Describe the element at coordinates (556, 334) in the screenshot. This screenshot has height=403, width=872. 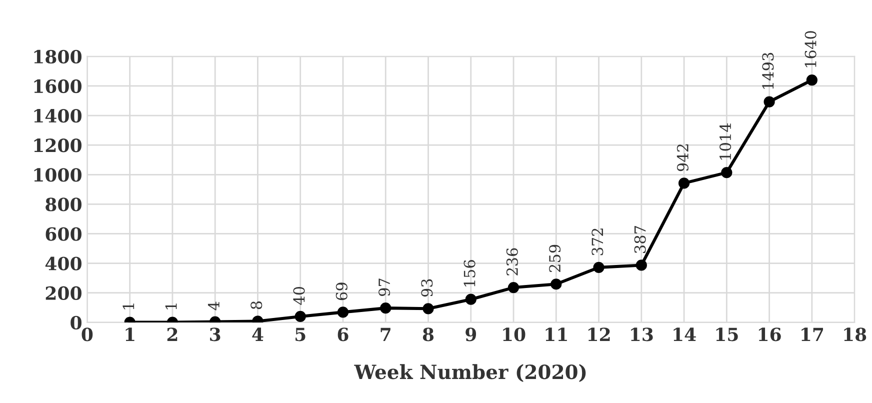
I see `x-tick-label: 11` at that location.